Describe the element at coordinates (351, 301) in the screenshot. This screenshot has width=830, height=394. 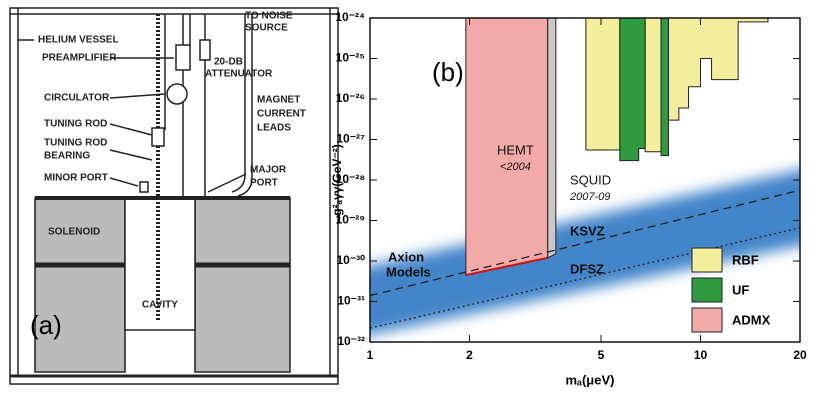
I see `y-tick-label: 10⁻³¹` at that location.